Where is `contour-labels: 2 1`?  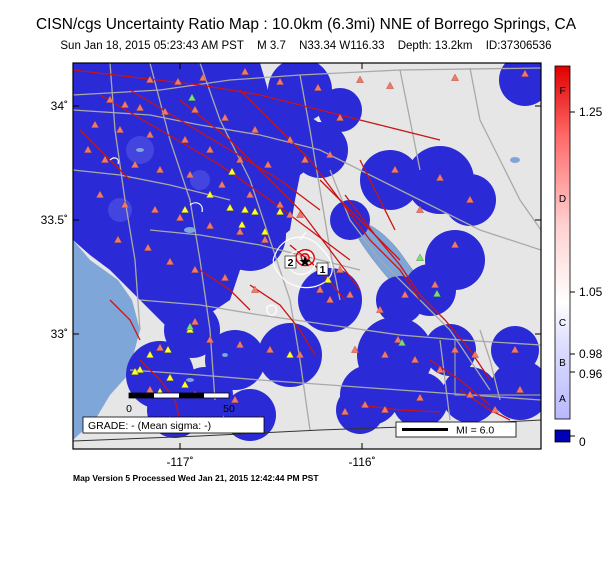
contour-labels: 2 1 is located at coordinates (306, 265).